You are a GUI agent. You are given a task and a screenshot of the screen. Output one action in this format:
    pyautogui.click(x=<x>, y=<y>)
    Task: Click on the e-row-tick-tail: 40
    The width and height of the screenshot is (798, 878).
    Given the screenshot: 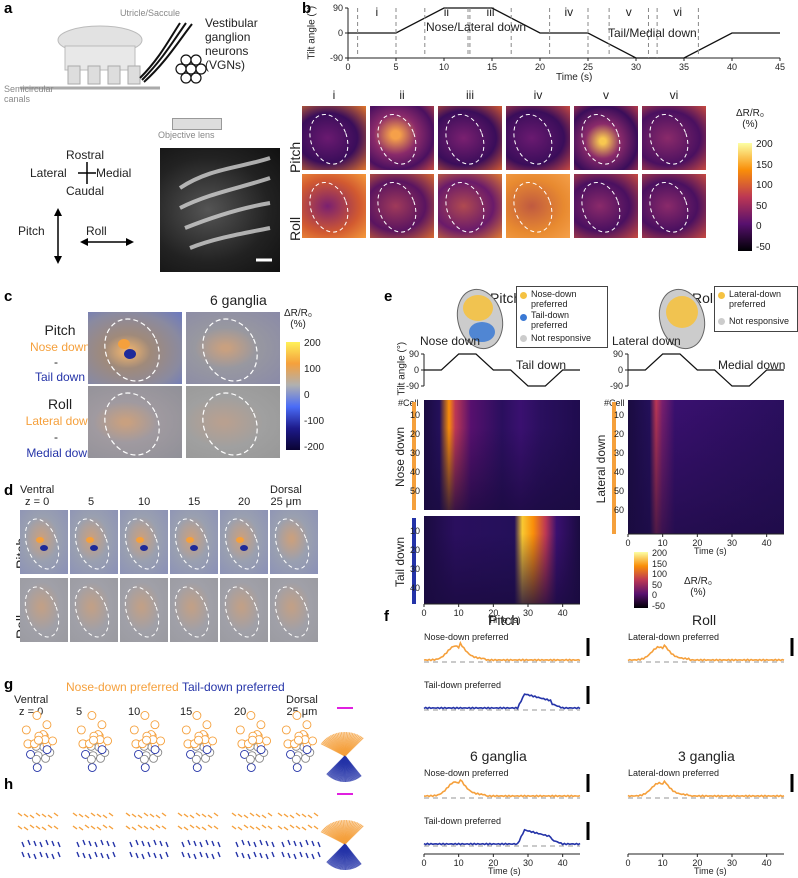 What is the action you would take?
    pyautogui.click(x=414, y=588)
    